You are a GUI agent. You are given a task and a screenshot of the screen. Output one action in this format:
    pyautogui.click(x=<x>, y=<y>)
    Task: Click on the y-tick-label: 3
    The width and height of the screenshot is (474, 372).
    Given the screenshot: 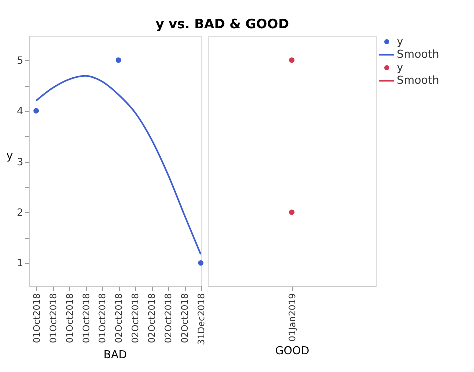 What is the action you would take?
    pyautogui.click(x=20, y=162)
    